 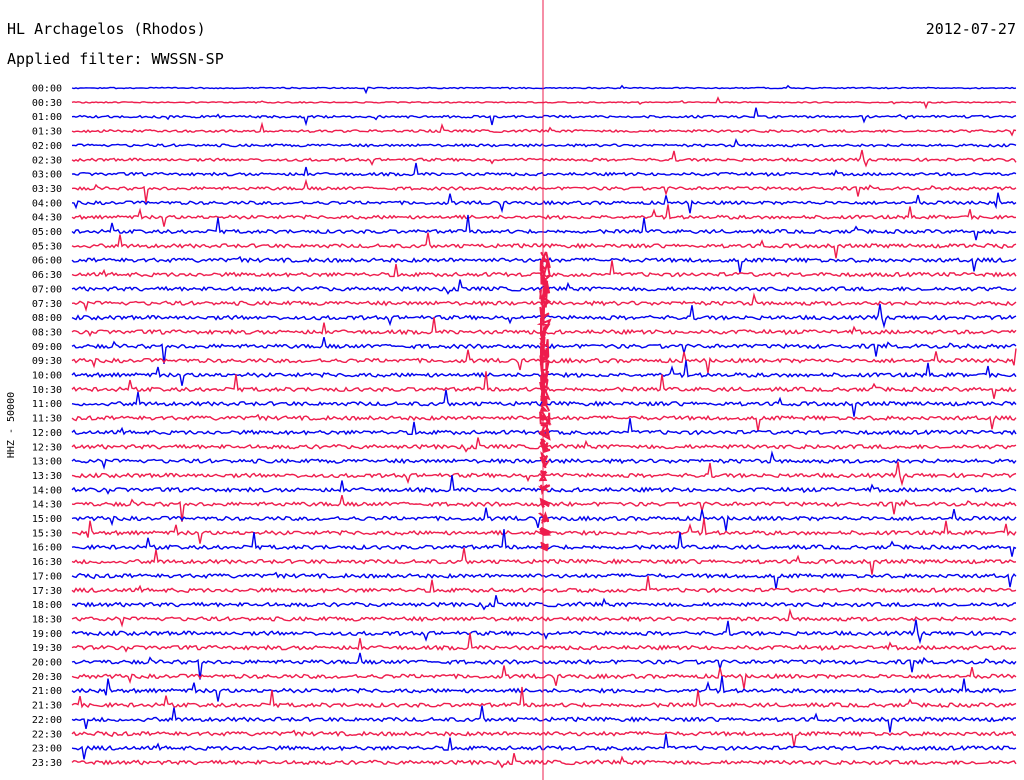 I want to click on tick-label: 03:00, so click(x=47, y=175).